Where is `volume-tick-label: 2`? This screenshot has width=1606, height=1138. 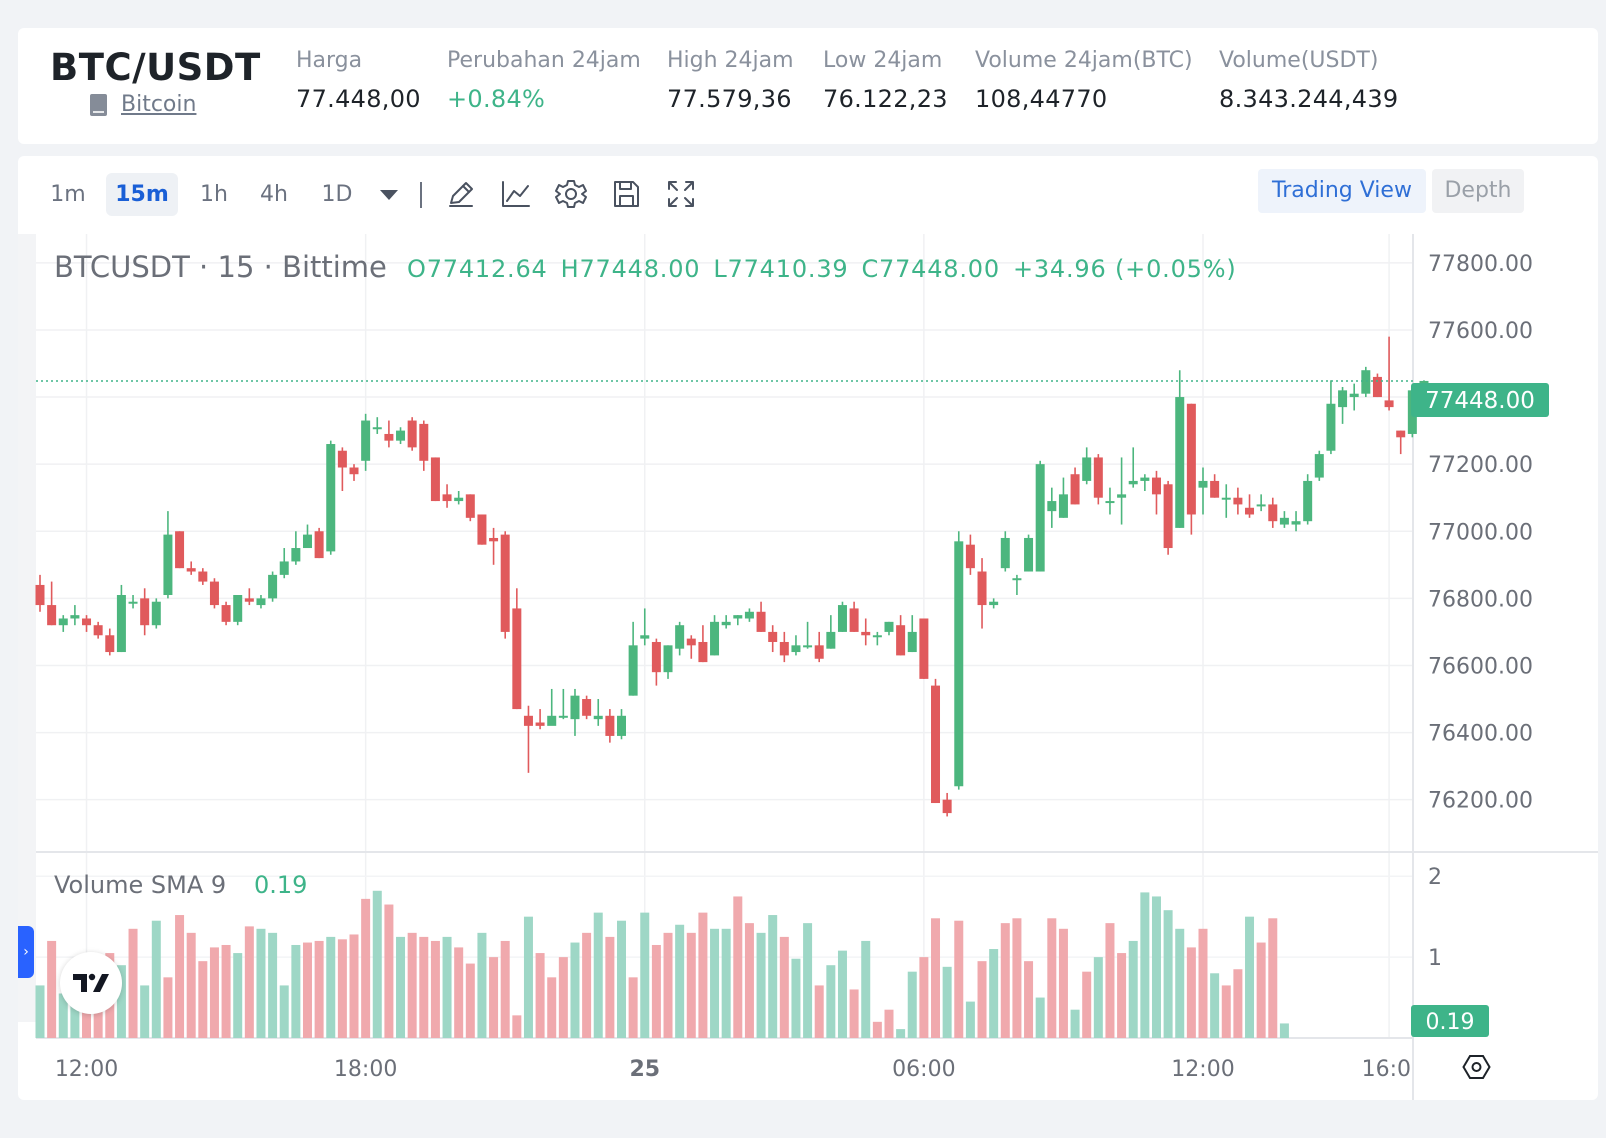
volume-tick-label: 2 is located at coordinates (1435, 877).